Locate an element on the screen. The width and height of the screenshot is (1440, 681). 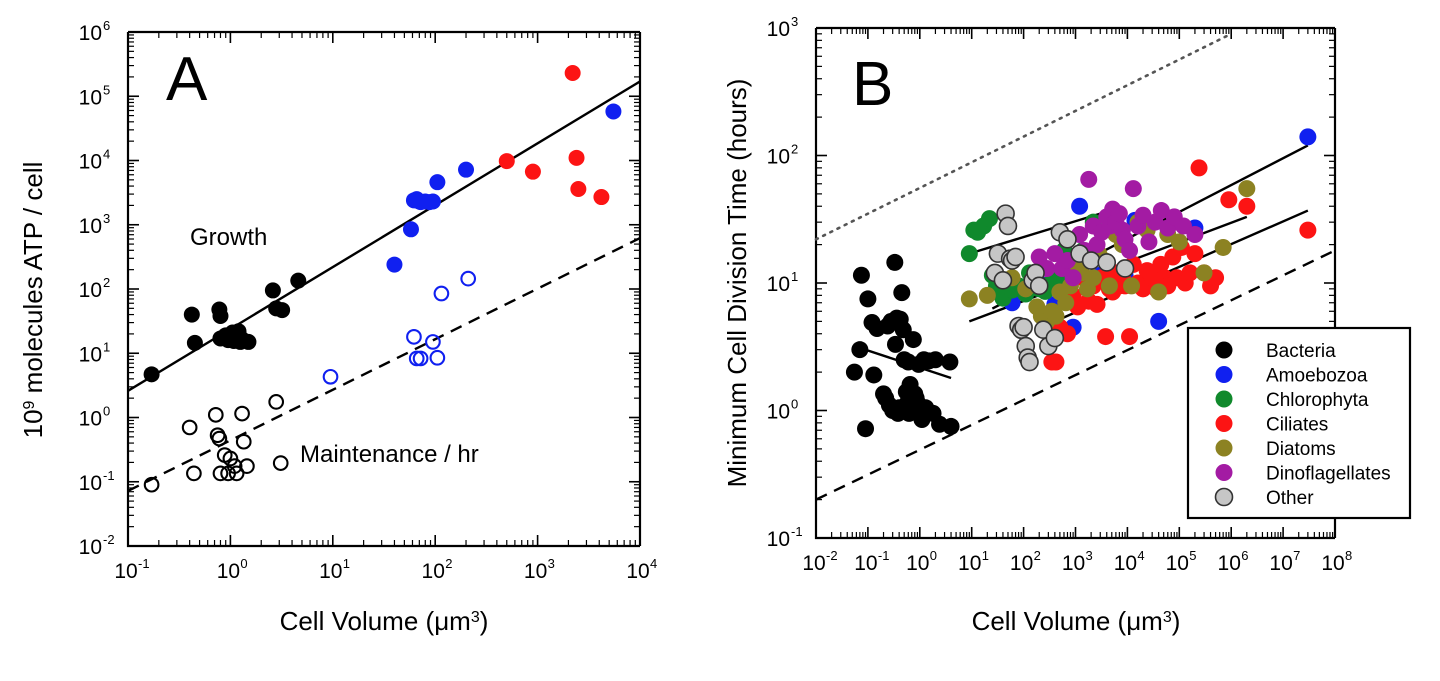
x-tick-label: 10 2 is located at coordinates (1025, 561).